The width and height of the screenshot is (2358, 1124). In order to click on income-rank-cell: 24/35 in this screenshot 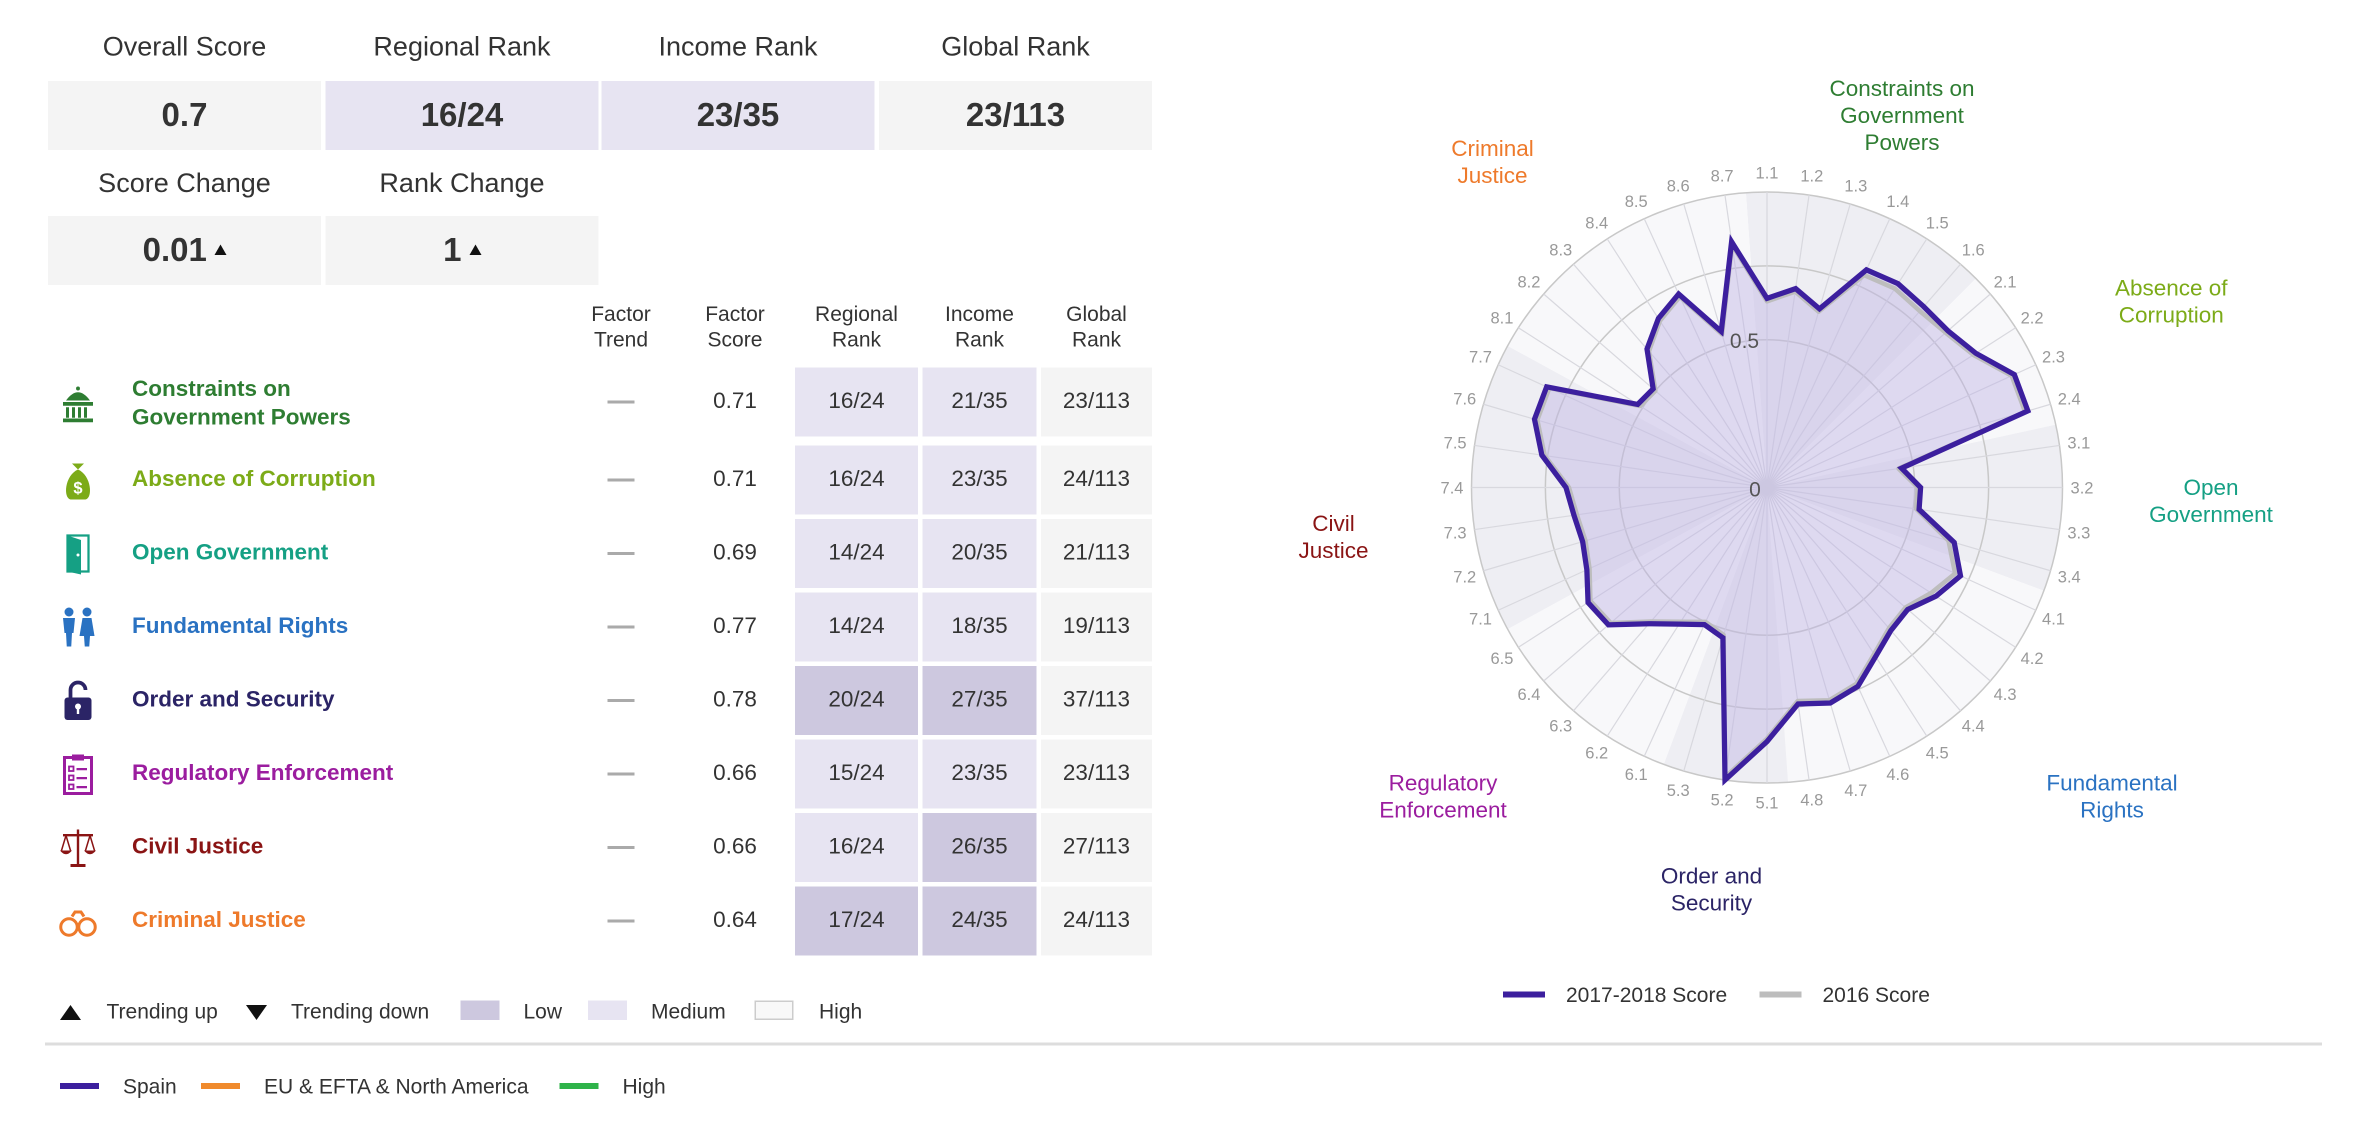, I will do `click(979, 921)`.